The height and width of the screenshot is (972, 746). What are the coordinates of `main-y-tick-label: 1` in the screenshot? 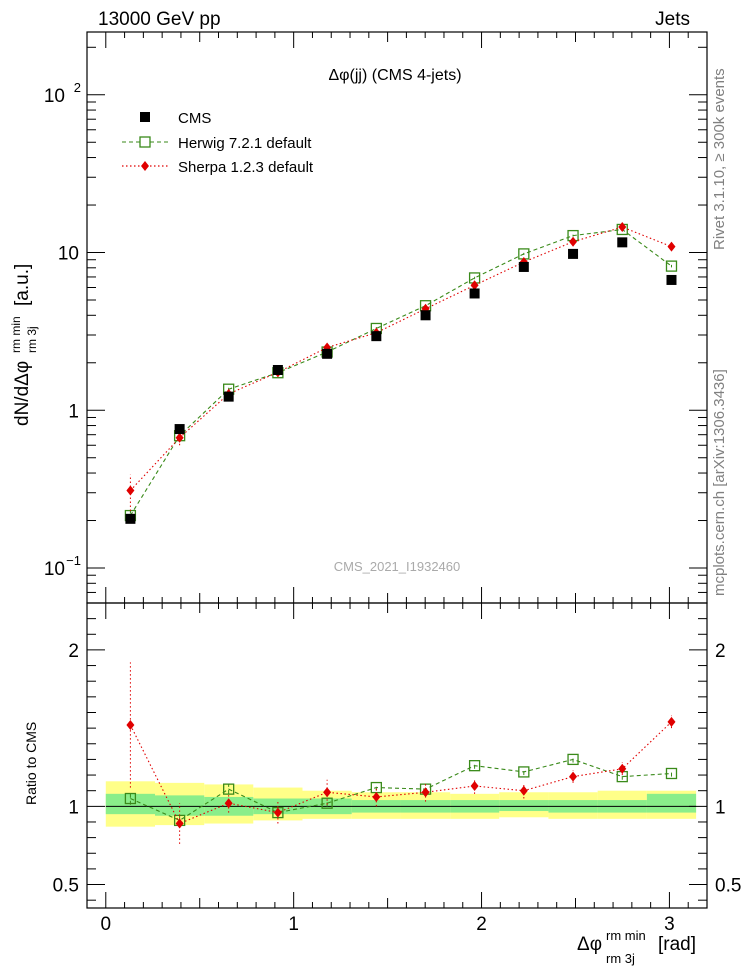 It's located at (73, 411).